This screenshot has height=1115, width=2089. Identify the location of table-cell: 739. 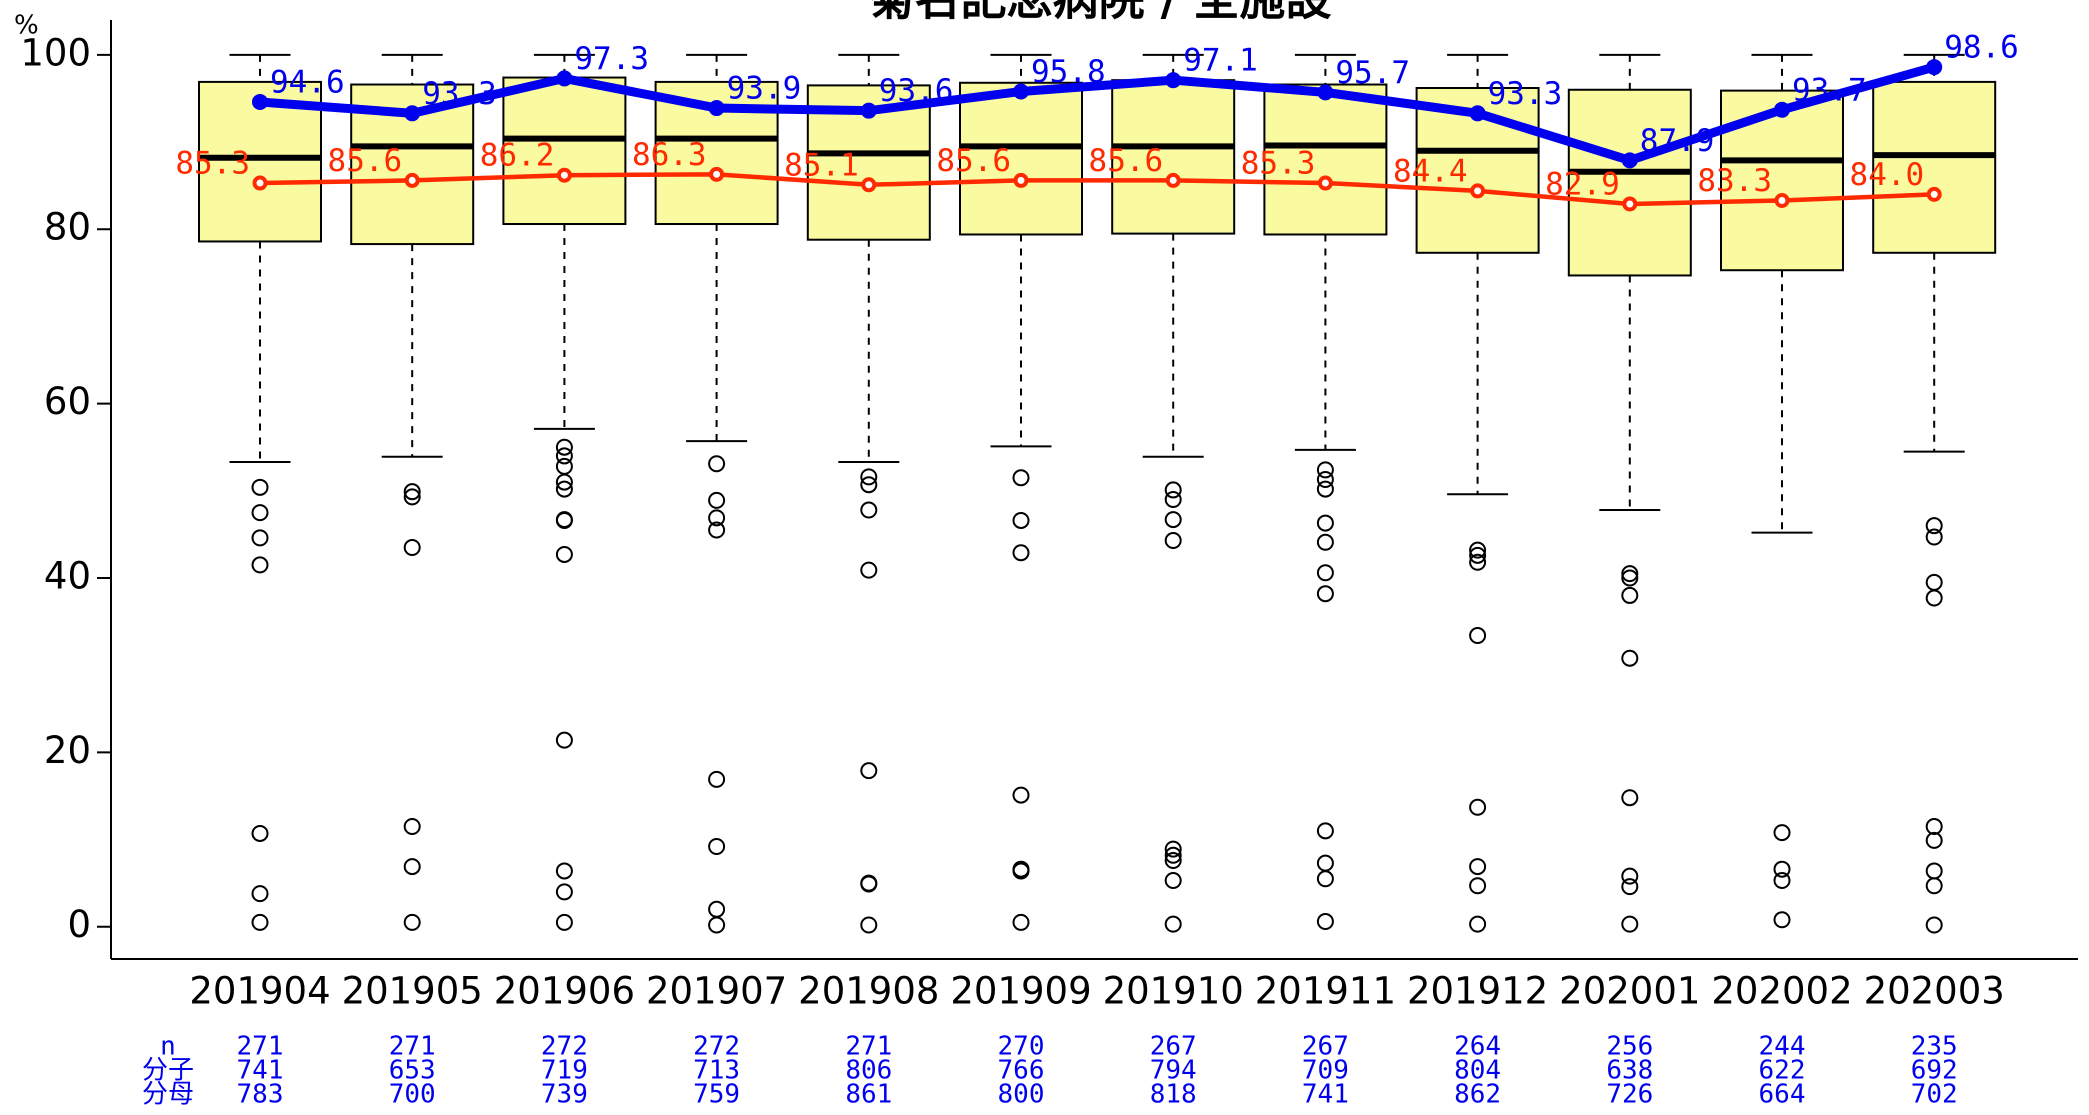
(564, 1095).